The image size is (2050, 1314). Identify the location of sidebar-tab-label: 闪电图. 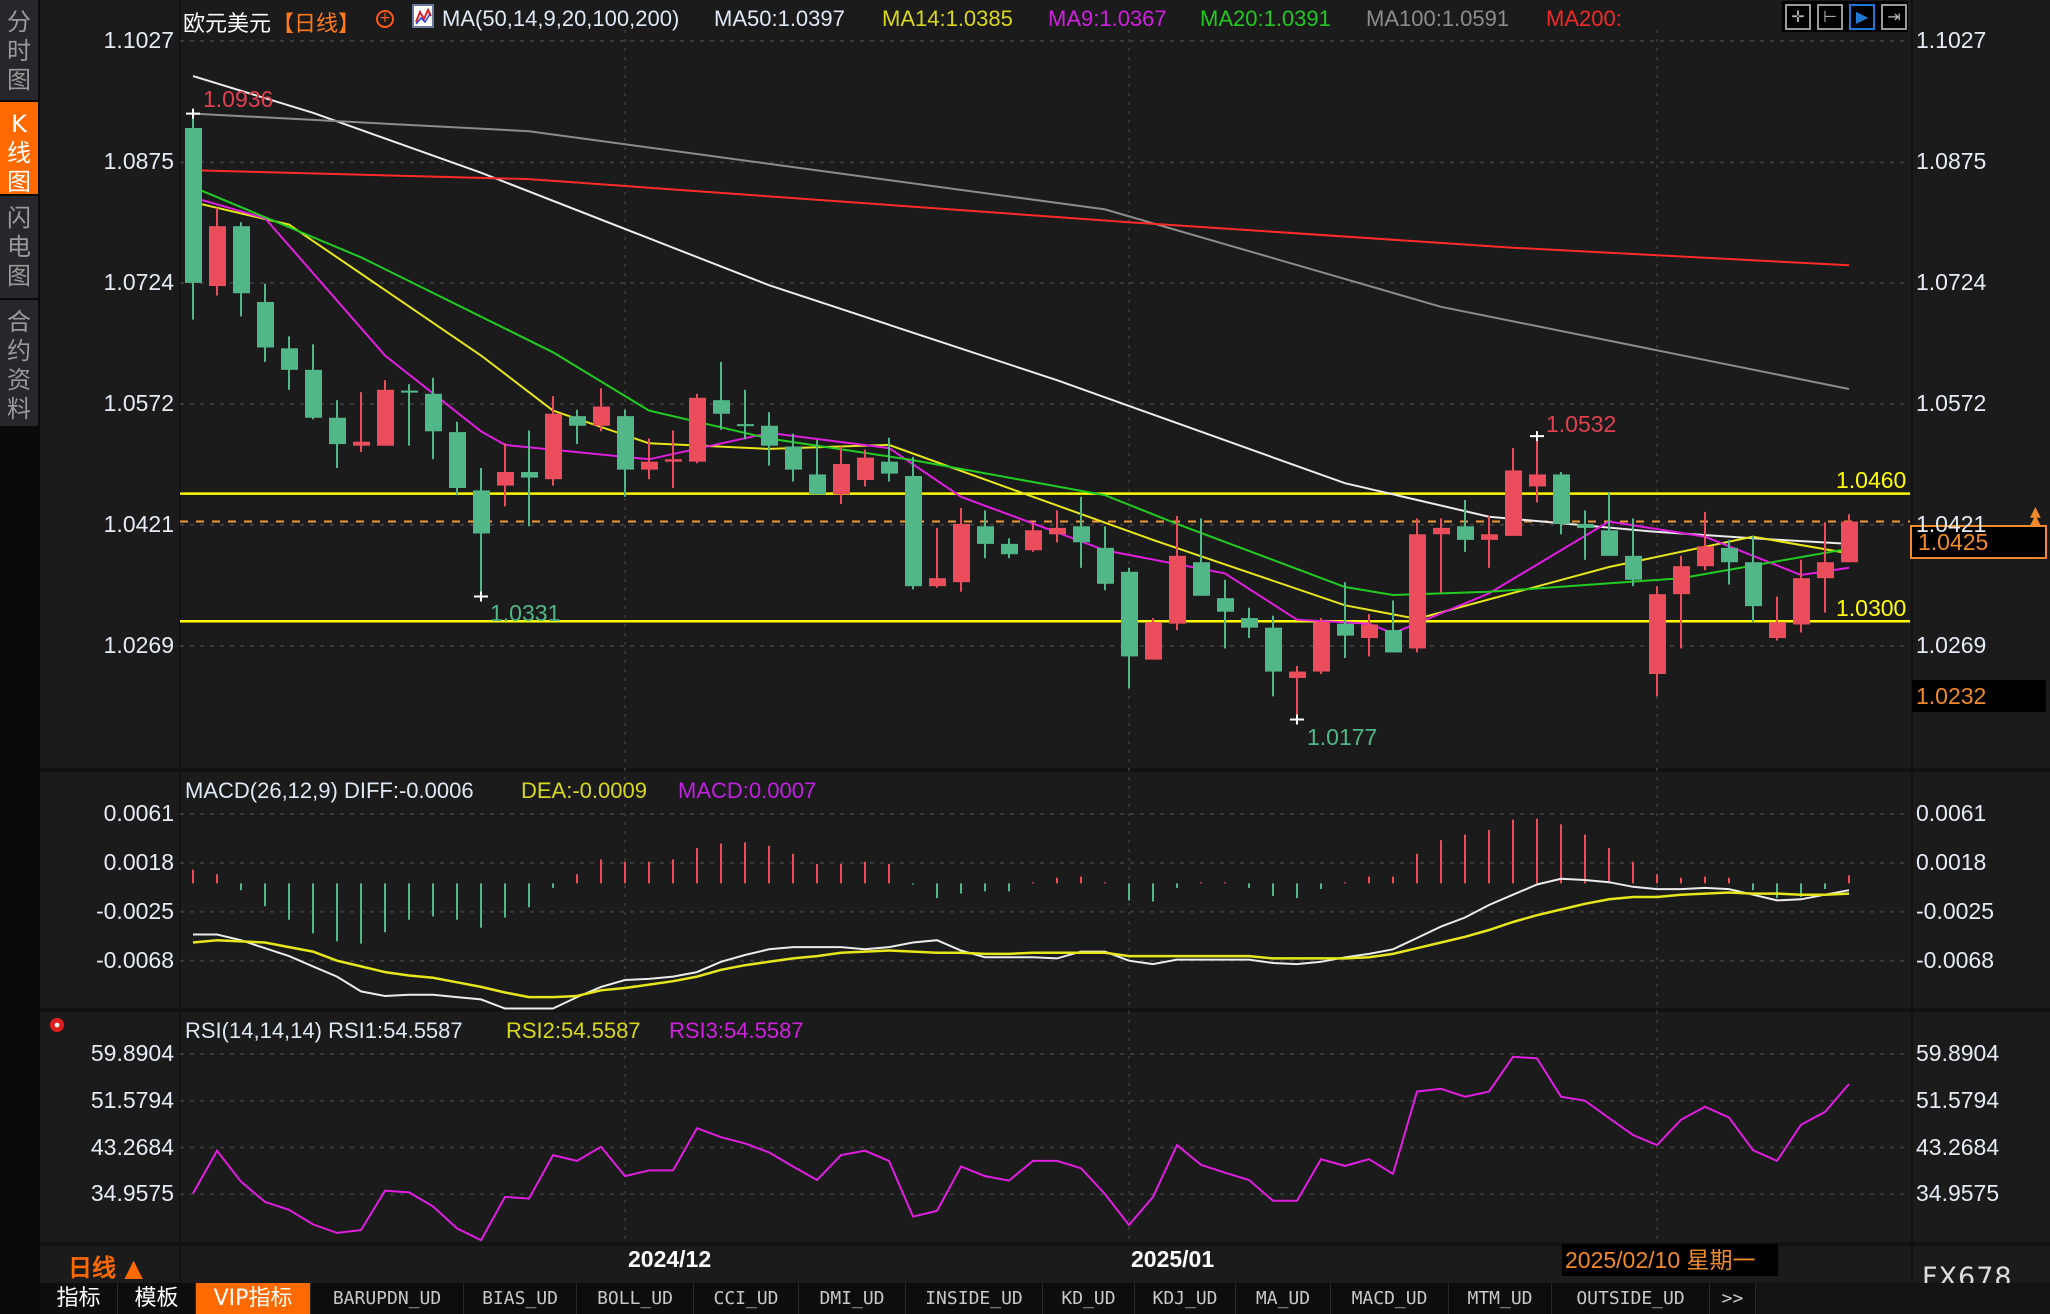
(19, 247).